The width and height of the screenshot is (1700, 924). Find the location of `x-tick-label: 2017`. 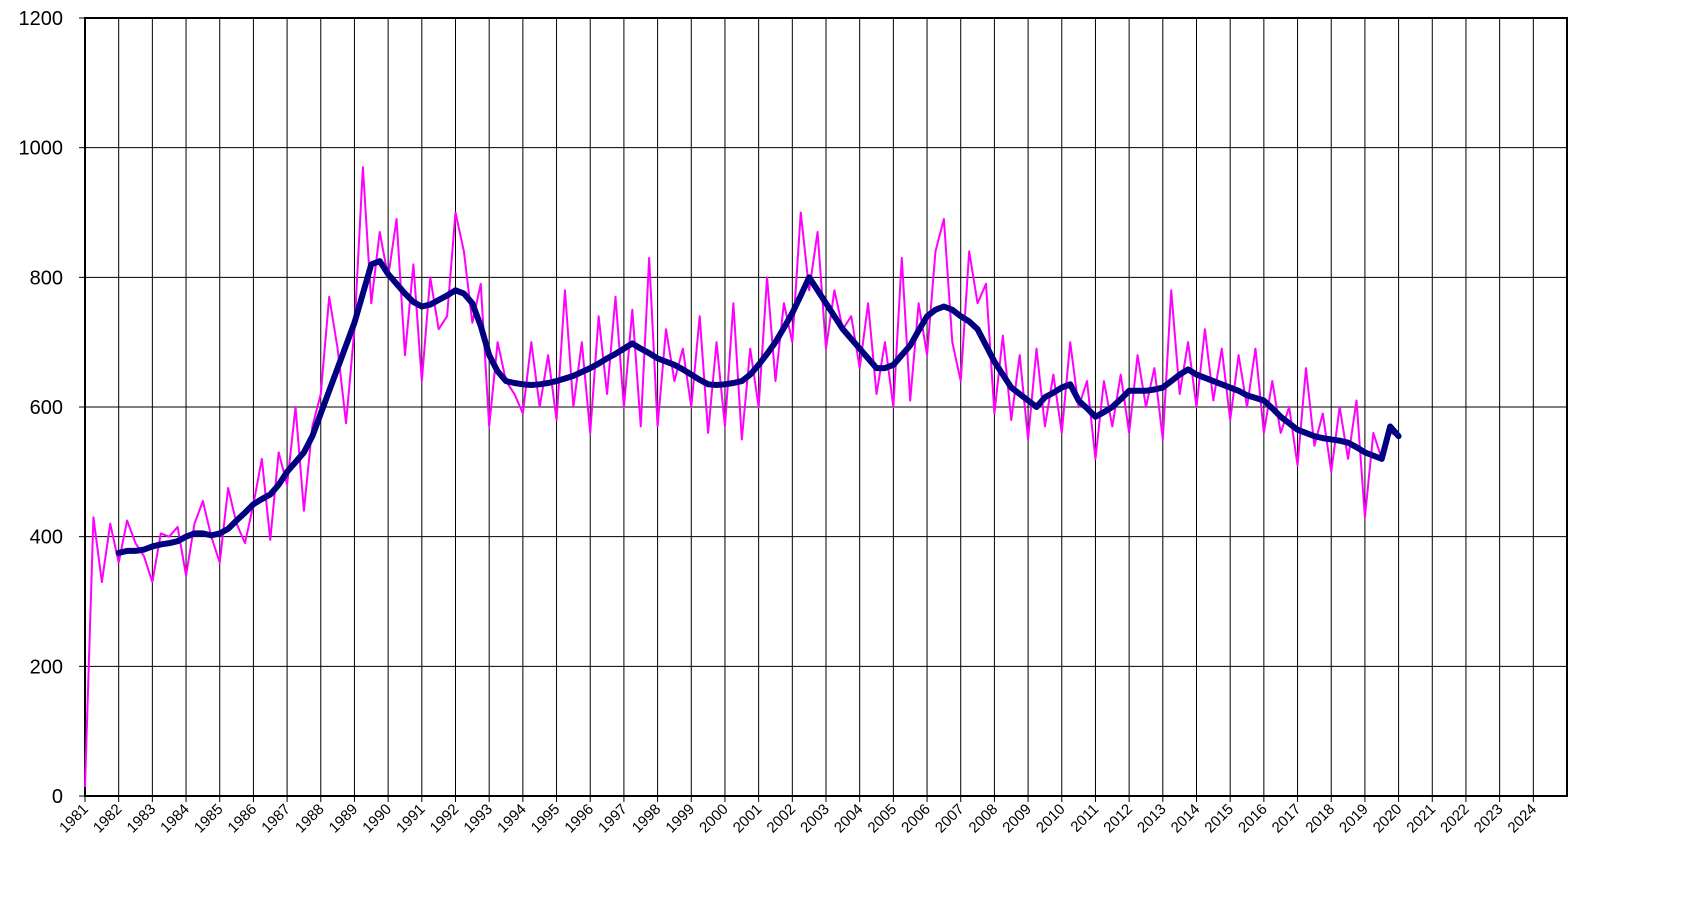

x-tick-label: 2017 is located at coordinates (1287, 819).